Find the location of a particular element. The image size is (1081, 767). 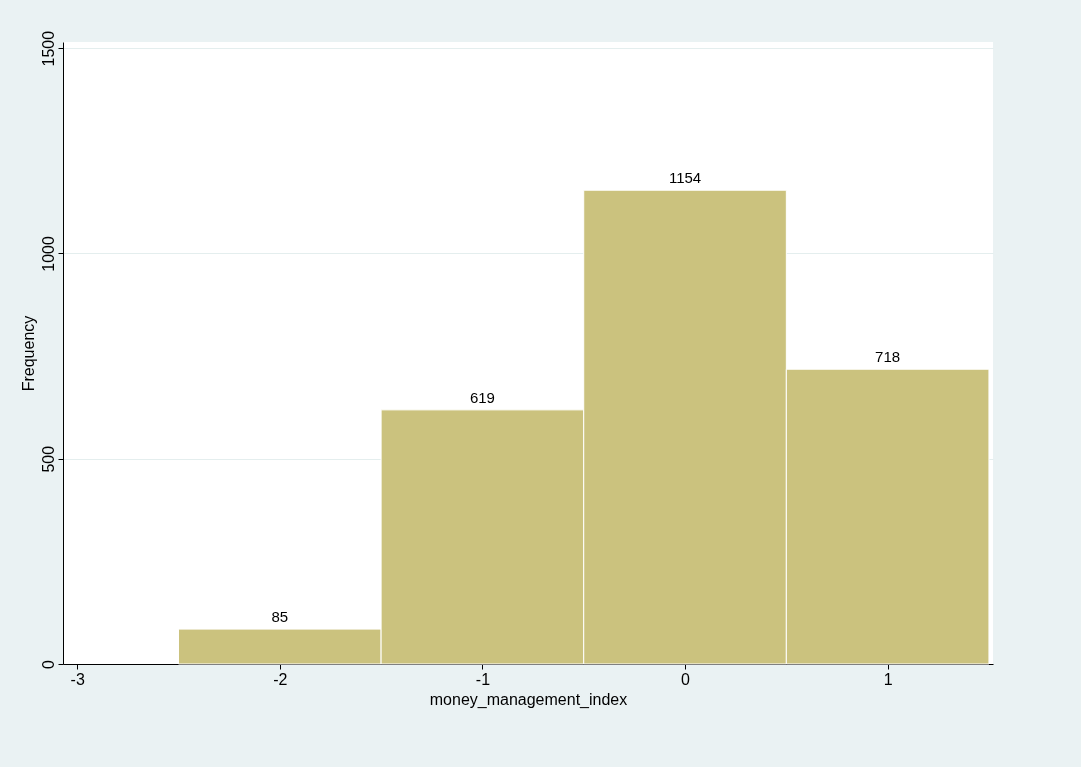

x-tick-label: -1 is located at coordinates (483, 679).